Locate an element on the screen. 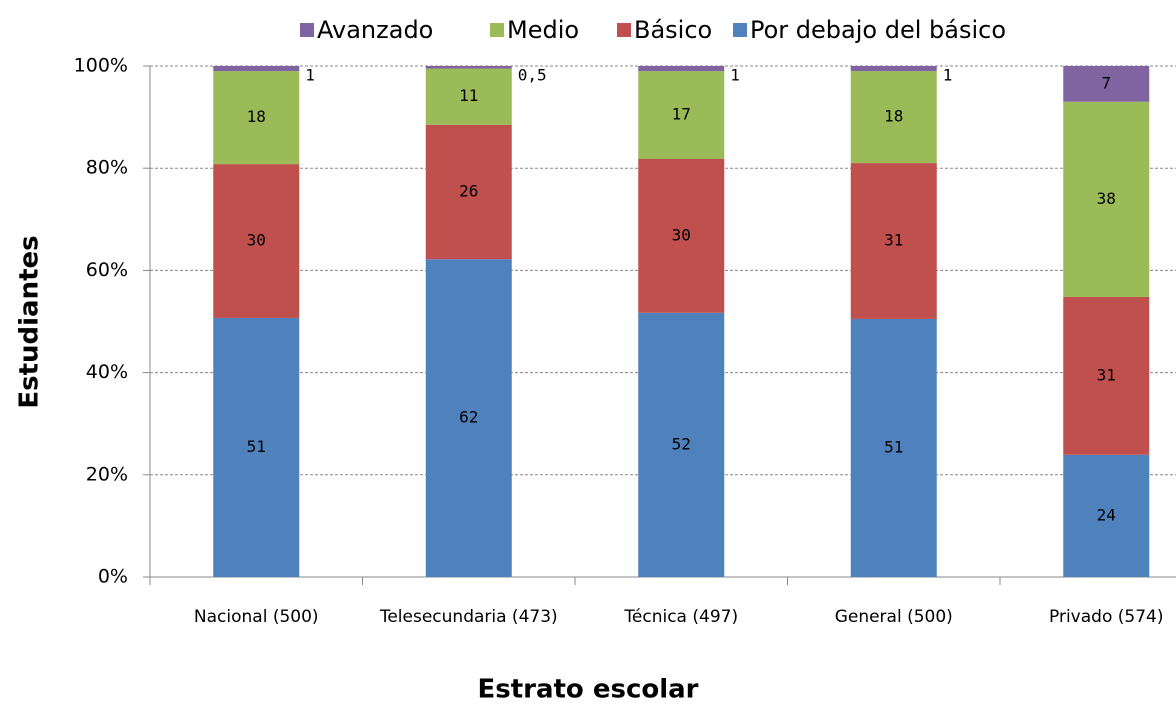 This screenshot has width=1176, height=704. y-axis-title: Estudiantes is located at coordinates (30, 321).